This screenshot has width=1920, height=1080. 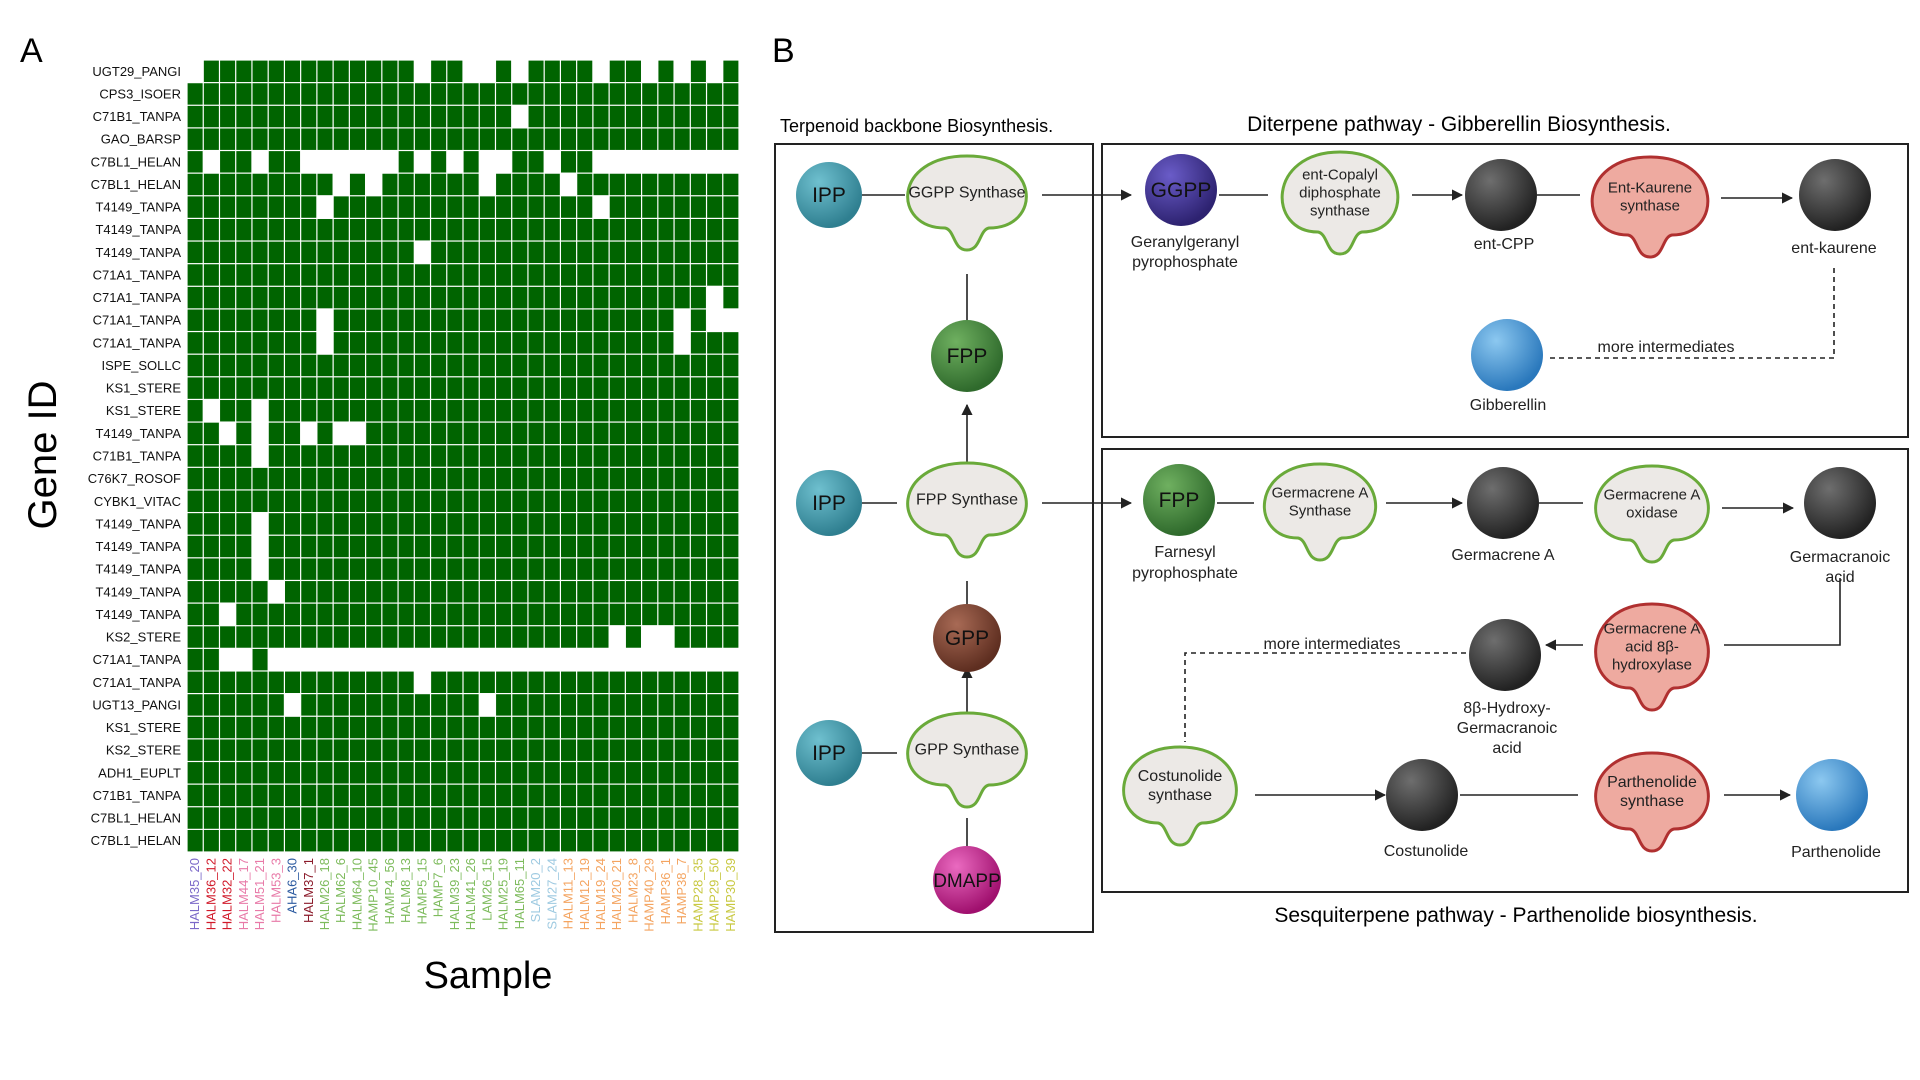 What do you see at coordinates (227, 894) in the screenshot?
I see `column-label: HALM32_22` at bounding box center [227, 894].